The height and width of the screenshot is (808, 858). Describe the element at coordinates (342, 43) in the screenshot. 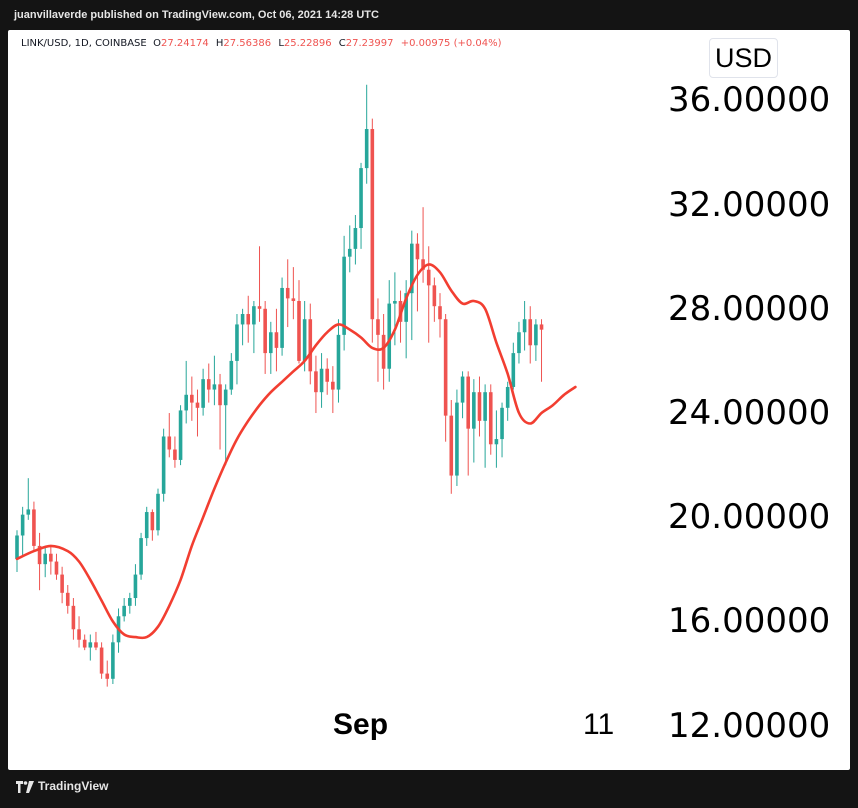

I see `close-label: C` at that location.